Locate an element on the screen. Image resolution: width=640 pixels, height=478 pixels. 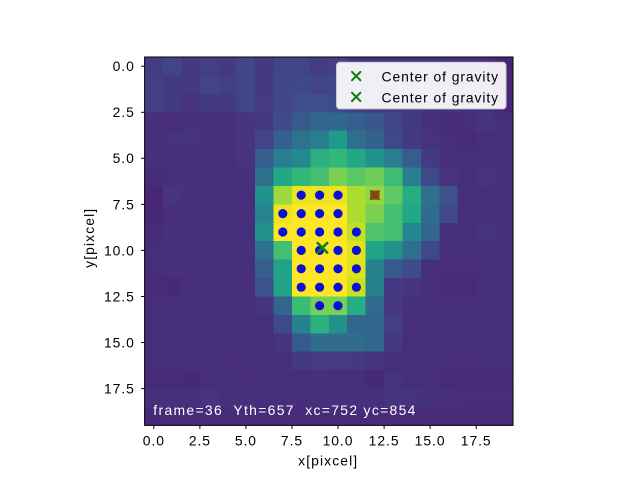
svg-text: x[pixcel] is located at coordinates (328, 460).